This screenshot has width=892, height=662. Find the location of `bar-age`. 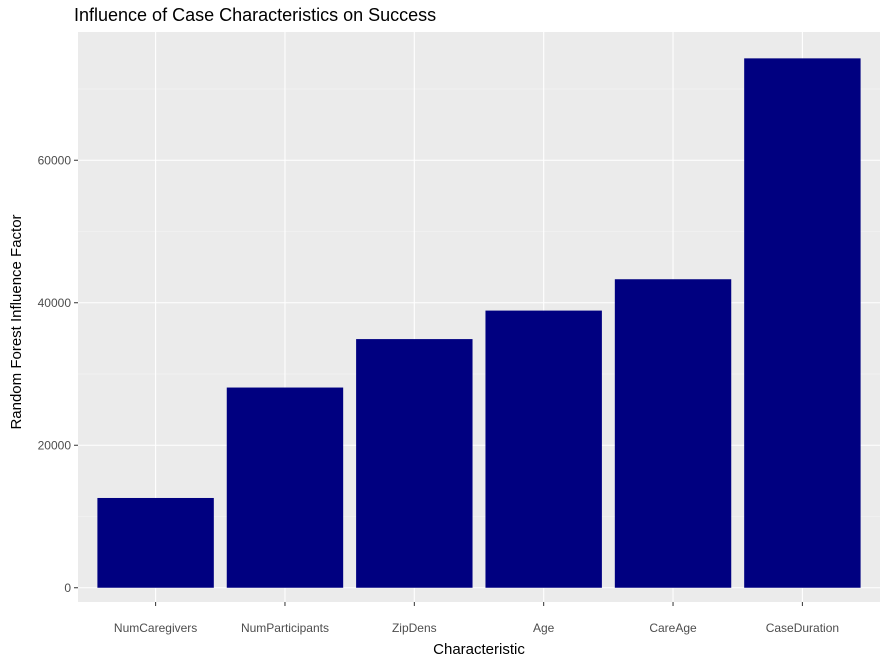

bar-age is located at coordinates (543, 449).